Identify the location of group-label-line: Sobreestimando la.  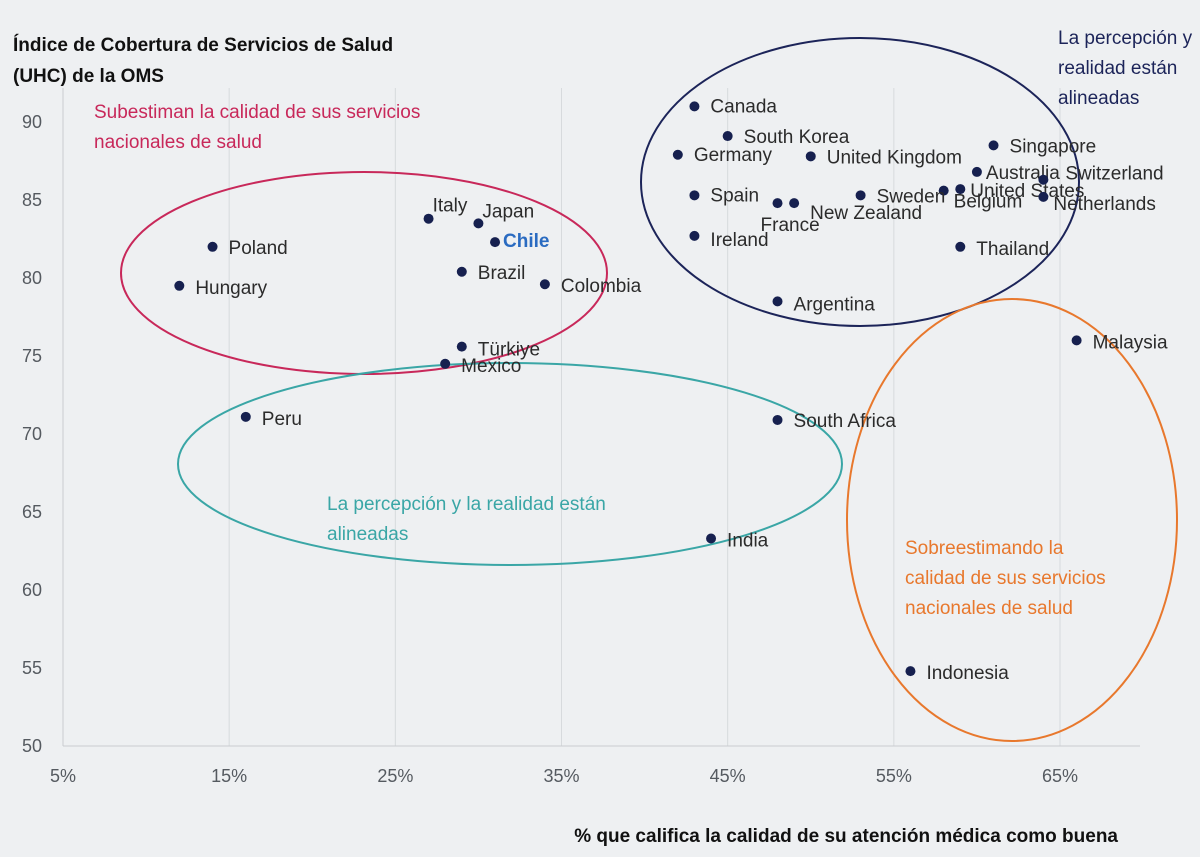
(984, 548).